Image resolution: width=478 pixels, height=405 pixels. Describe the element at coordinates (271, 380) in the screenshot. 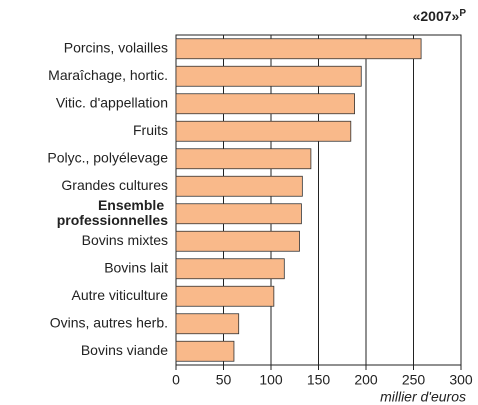

I see `x-tick-label: 100` at that location.